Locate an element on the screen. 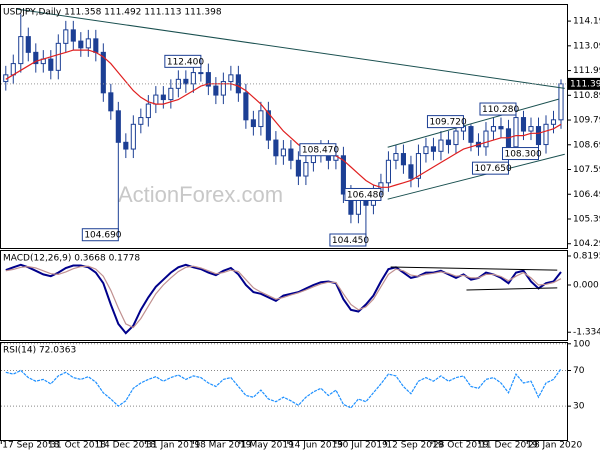 The image size is (600, 454). y-tick-label: 114.190 is located at coordinates (586, 22).